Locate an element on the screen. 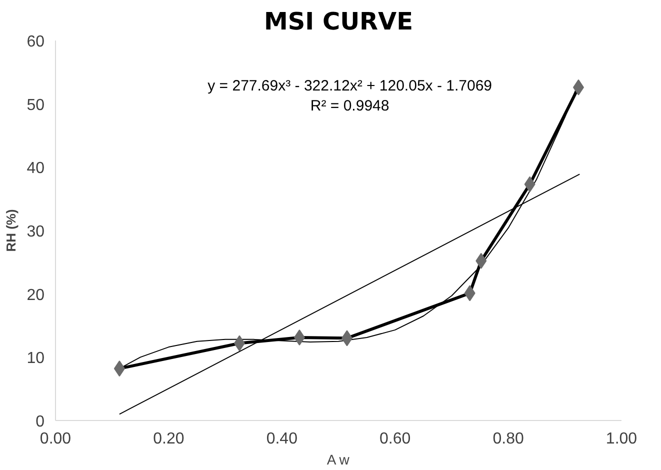  x-tick-label: 0.40 is located at coordinates (282, 439).